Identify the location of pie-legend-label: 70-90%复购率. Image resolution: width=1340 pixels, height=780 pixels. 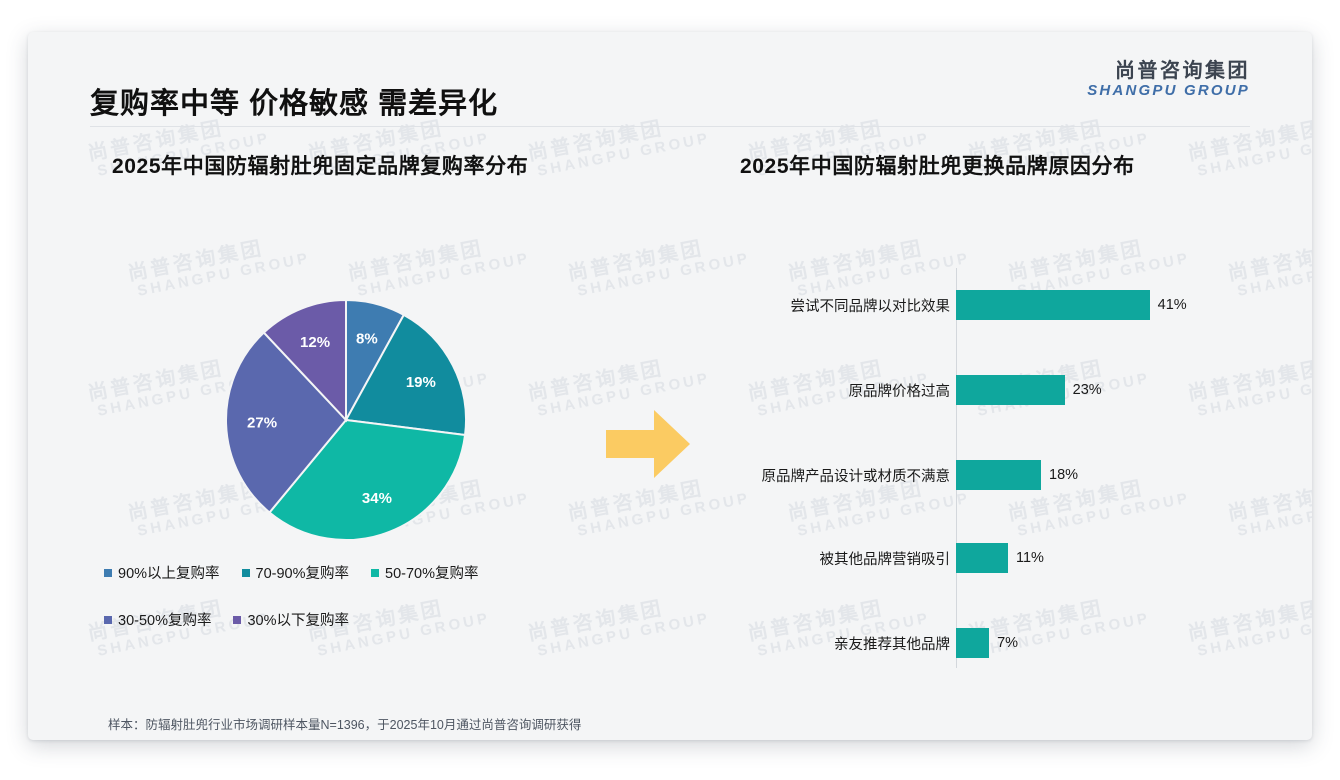
(302, 574).